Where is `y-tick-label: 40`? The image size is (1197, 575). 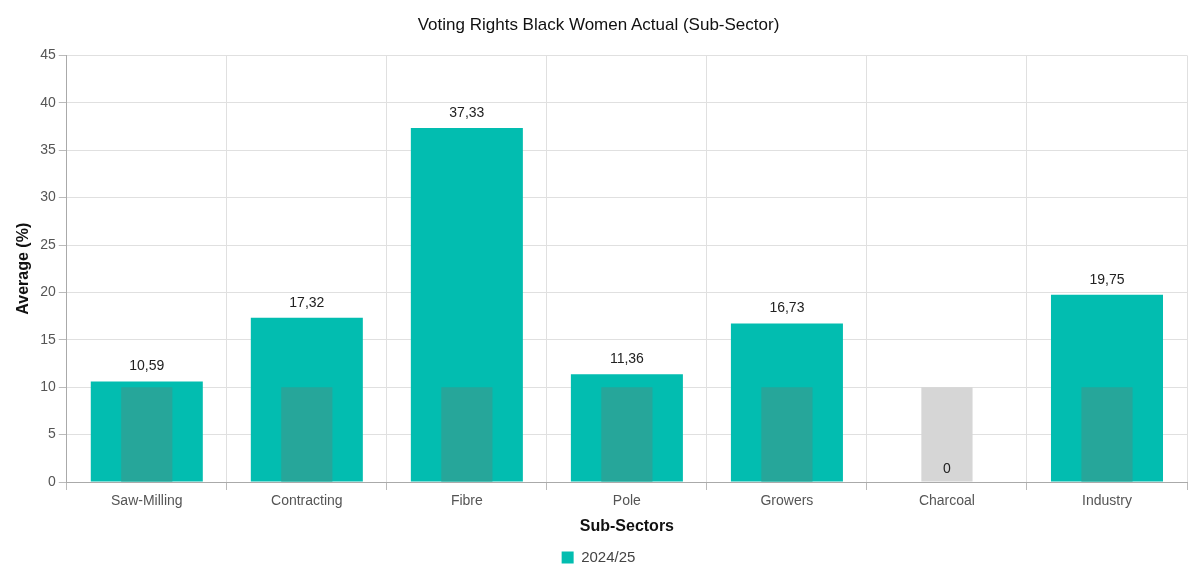 y-tick-label: 40 is located at coordinates (48, 101).